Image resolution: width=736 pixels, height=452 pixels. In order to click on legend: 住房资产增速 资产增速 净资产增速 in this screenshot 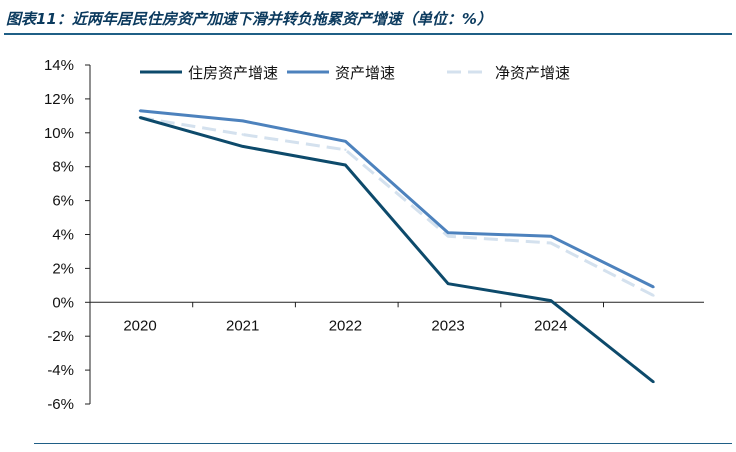, I will do `click(355, 73)`.